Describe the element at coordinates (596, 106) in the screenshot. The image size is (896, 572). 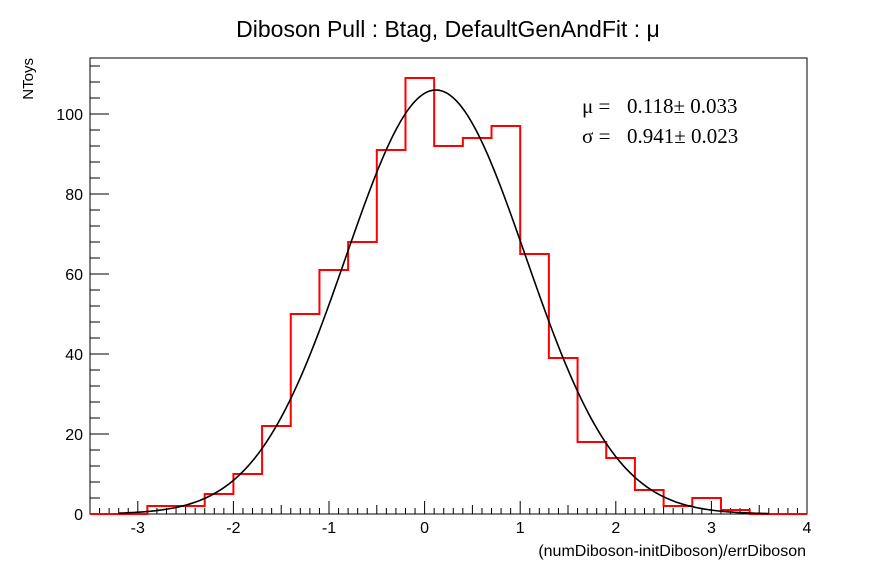
I see `mu-label: μ =` at that location.